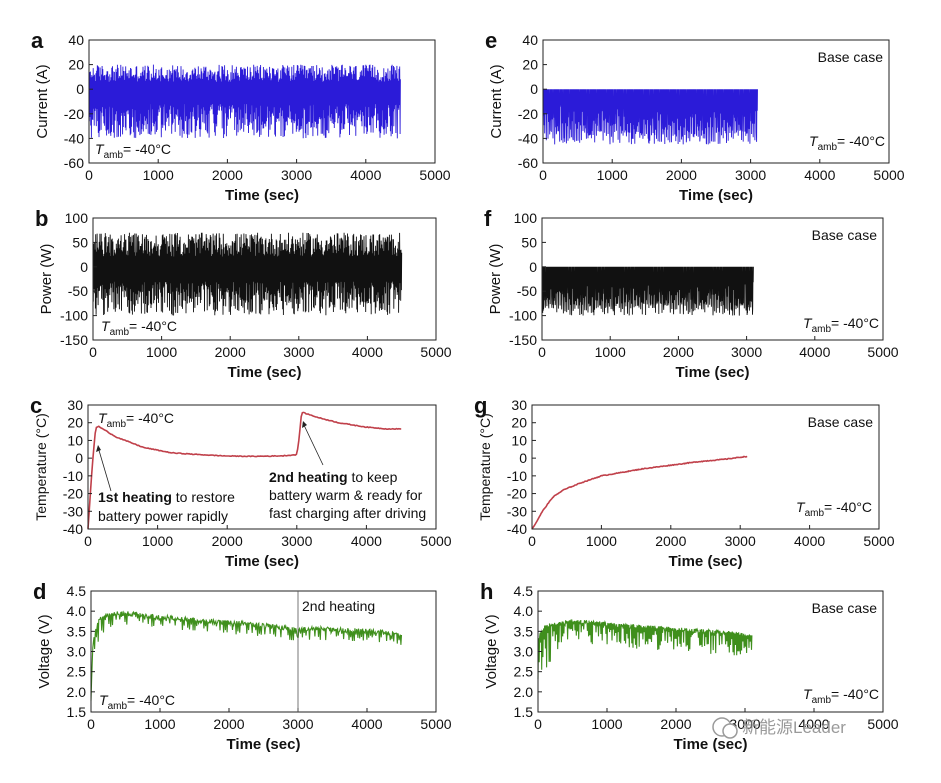  I want to click on voltage-curve, so click(645, 649).